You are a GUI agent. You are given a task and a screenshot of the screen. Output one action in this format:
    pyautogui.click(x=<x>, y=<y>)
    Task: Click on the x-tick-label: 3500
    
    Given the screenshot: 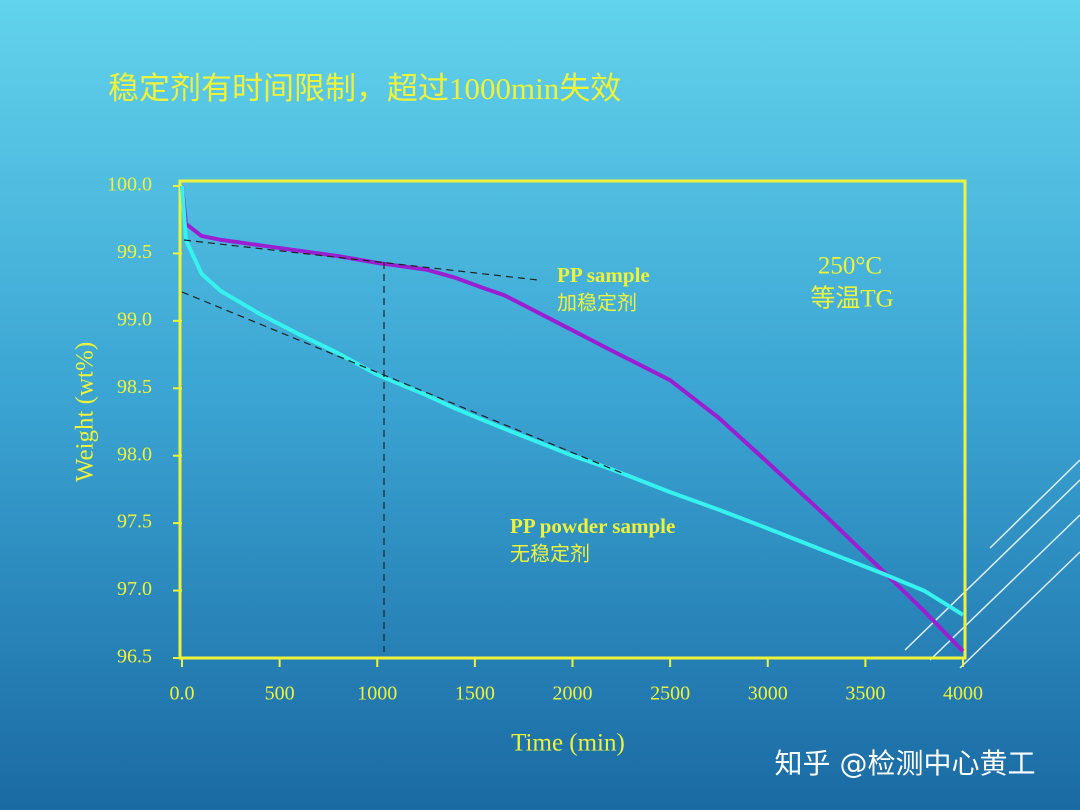 What is the action you would take?
    pyautogui.click(x=865, y=694)
    